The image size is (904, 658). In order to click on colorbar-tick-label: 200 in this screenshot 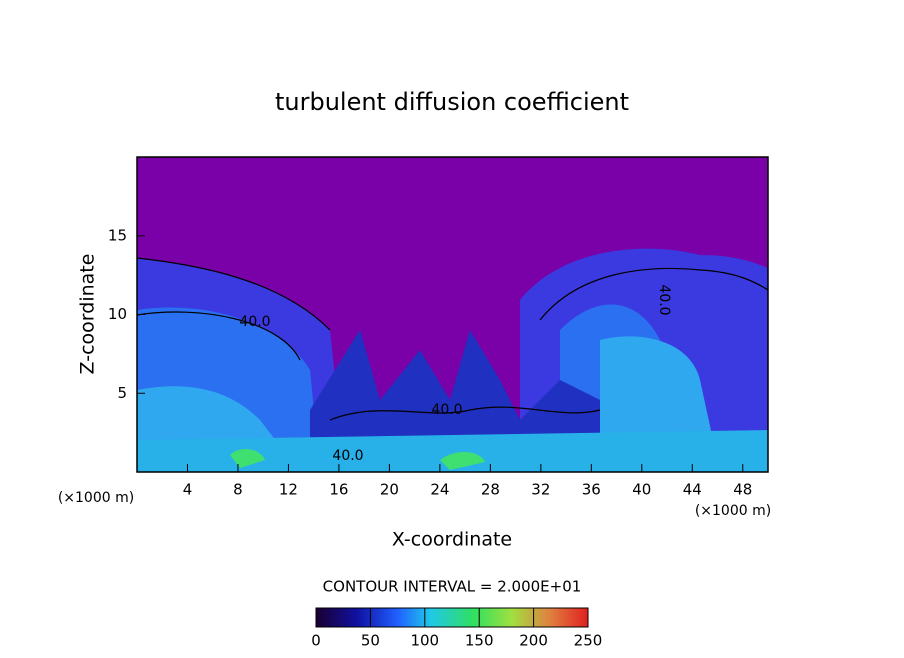, I will do `click(533, 641)`.